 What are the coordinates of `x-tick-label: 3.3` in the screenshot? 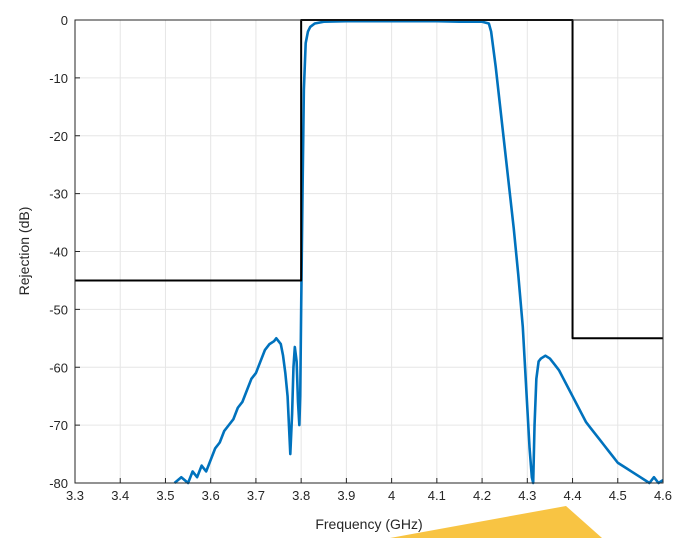 It's located at (75, 495).